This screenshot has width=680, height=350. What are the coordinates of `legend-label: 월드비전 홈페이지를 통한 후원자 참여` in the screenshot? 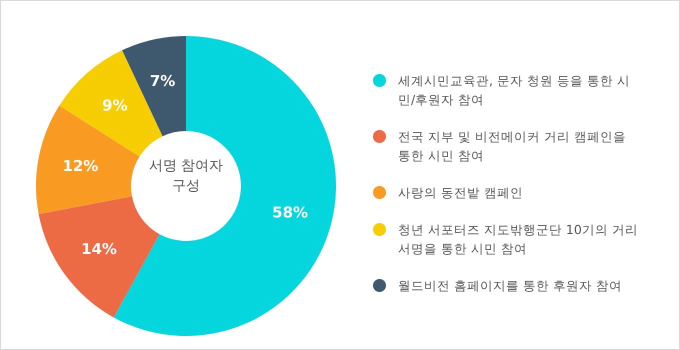 It's located at (510, 285).